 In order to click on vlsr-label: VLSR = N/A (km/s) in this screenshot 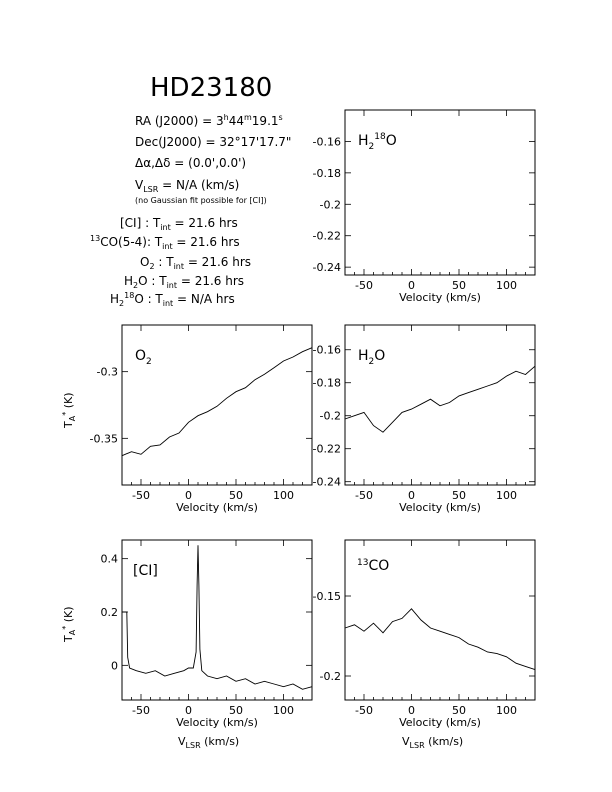, I will do `click(187, 186)`.